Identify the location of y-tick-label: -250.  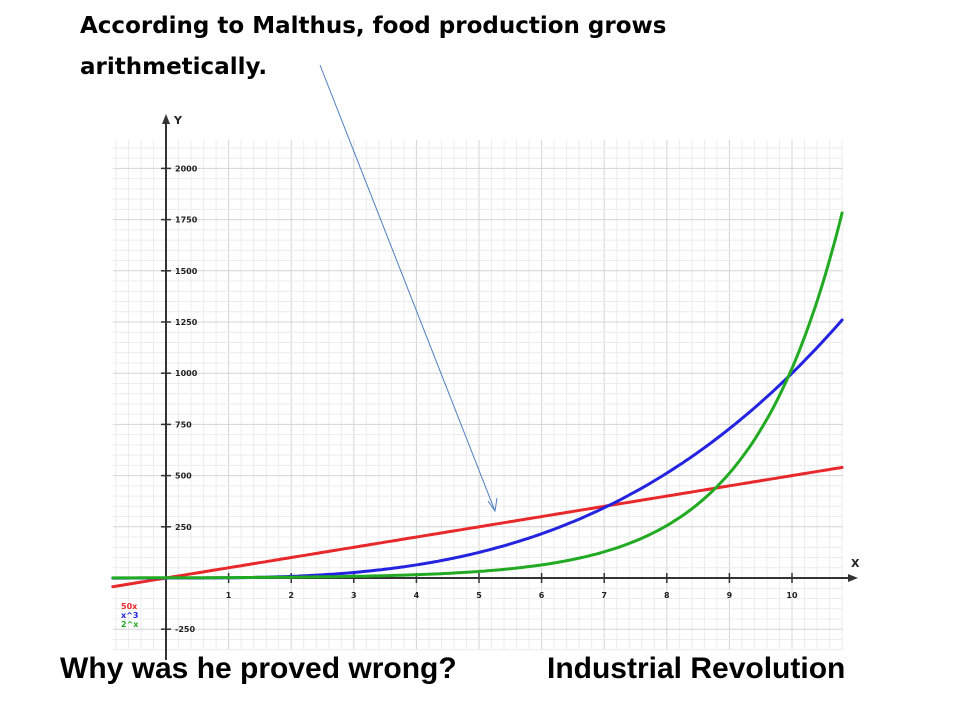
(185, 629).